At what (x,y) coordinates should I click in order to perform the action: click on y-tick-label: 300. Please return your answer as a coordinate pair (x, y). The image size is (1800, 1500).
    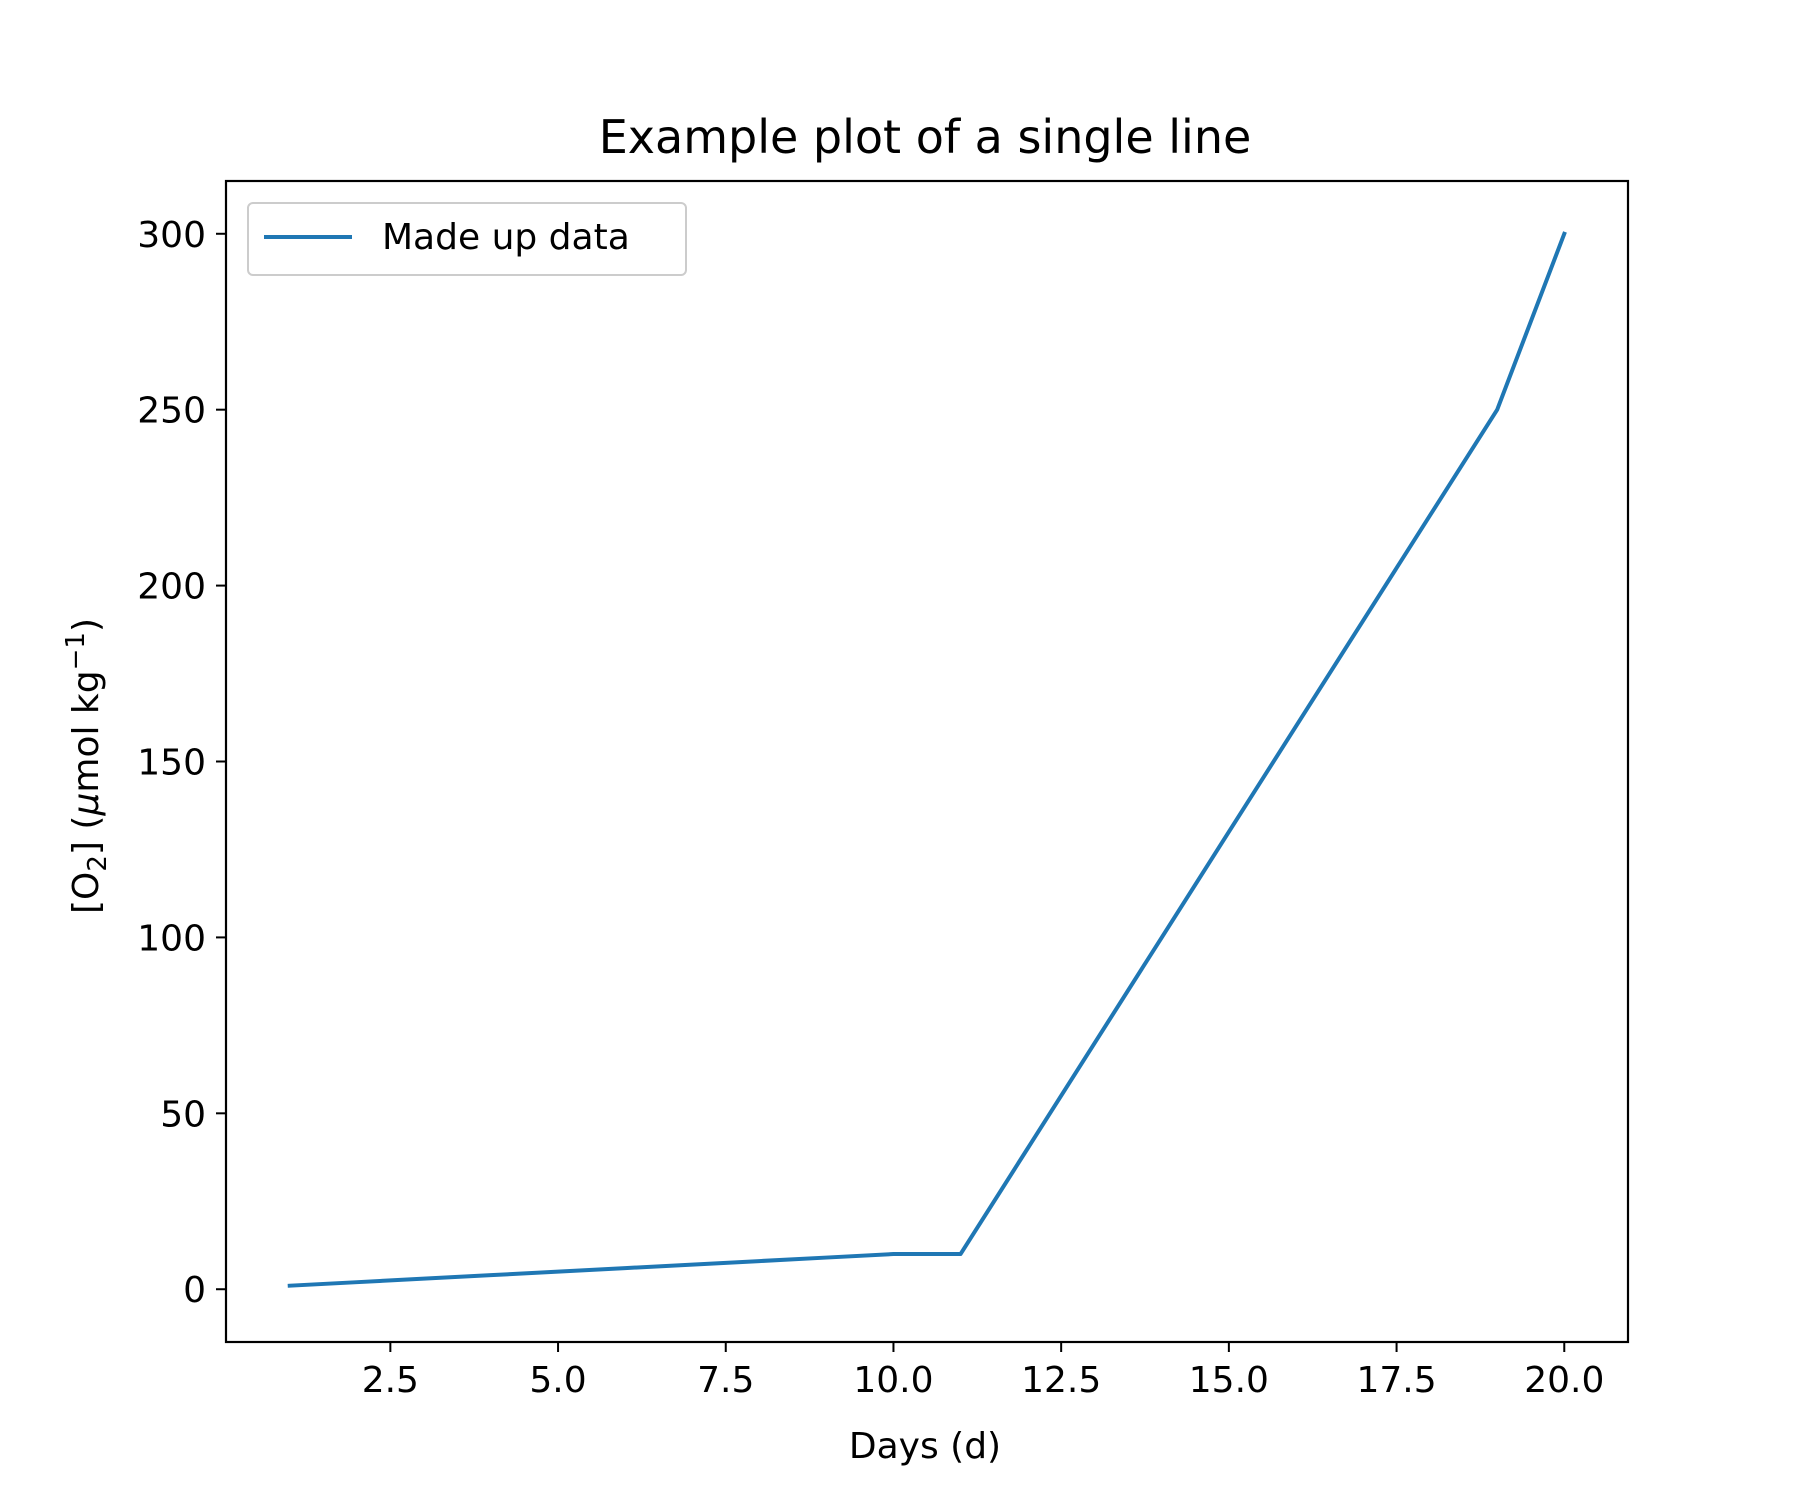
    Looking at the image, I should click on (171, 235).